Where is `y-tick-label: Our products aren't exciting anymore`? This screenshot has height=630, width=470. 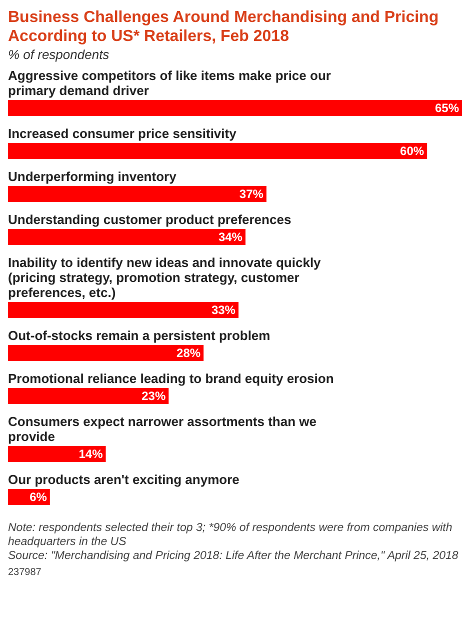 y-tick-label: Our products aren't exciting anymore is located at coordinates (124, 479).